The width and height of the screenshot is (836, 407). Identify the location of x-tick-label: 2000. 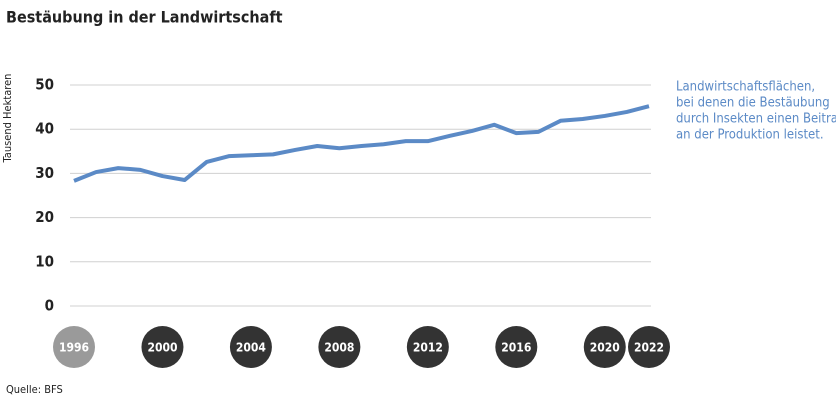
(162, 348).